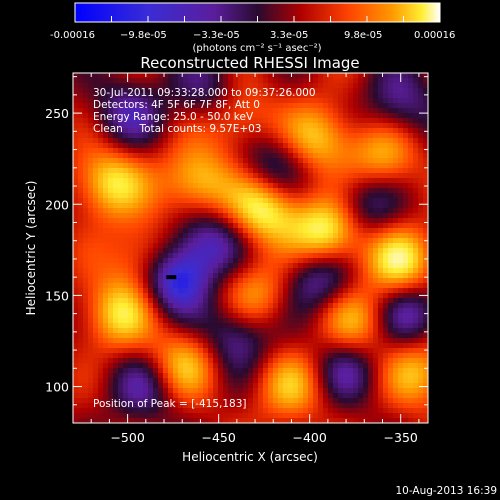  What do you see at coordinates (127, 437) in the screenshot?
I see `x-tick-label: −500` at bounding box center [127, 437].